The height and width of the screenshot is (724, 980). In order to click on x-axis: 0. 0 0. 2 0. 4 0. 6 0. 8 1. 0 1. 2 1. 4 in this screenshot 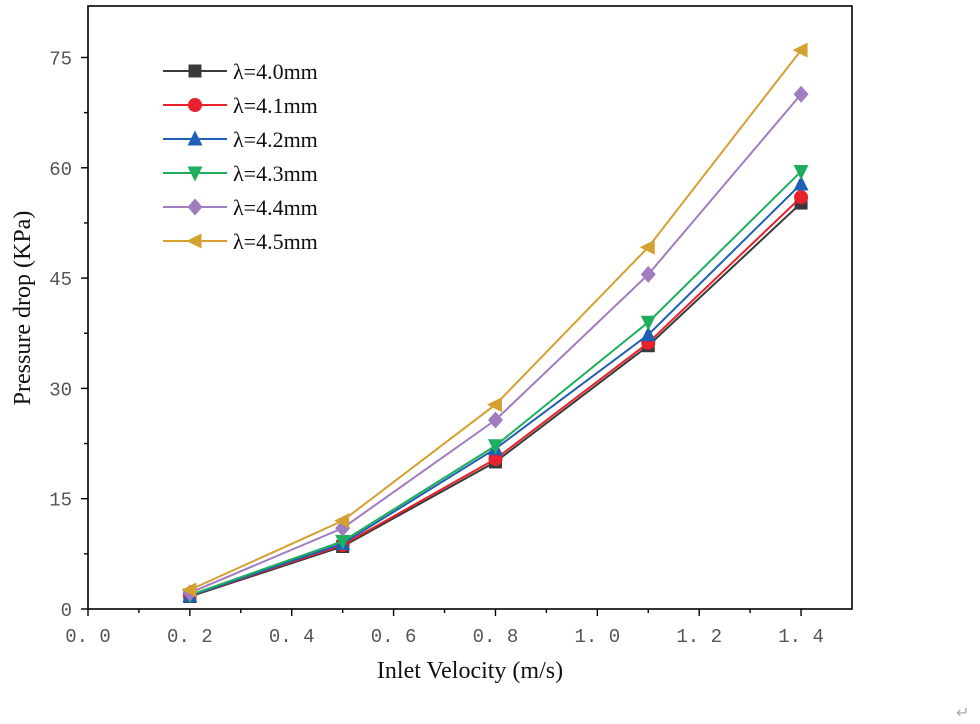, I will do `click(444, 628)`.